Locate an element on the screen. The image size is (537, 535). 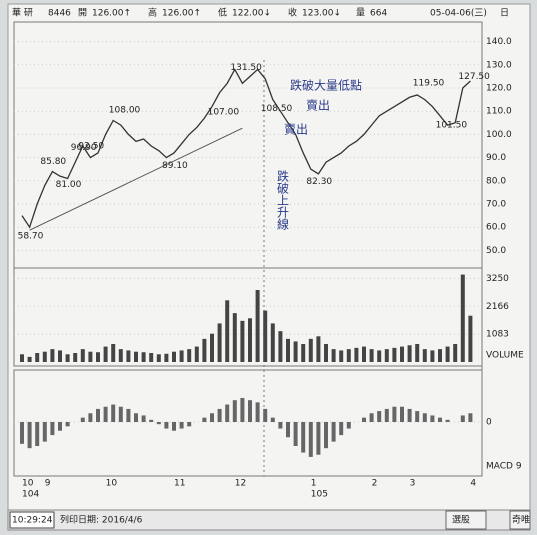
print-date: 列印日期: 2016/4/6 is located at coordinates (101, 520).